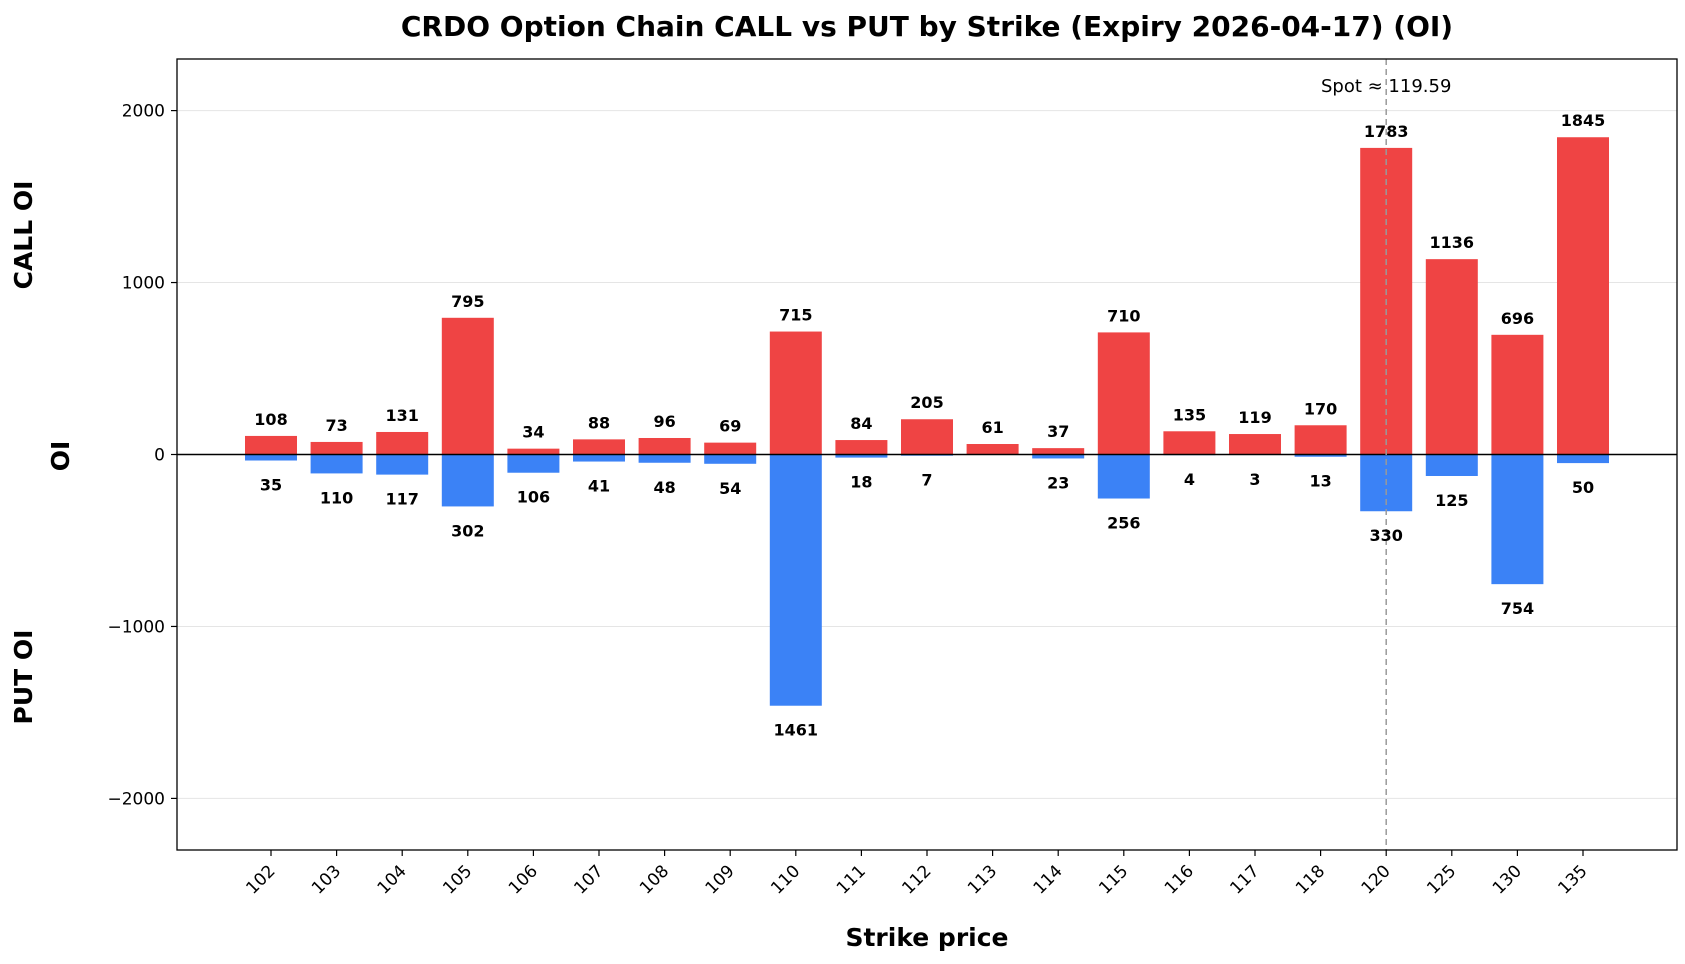 The width and height of the screenshot is (1685, 964). Describe the element at coordinates (1058, 431) in the screenshot. I see `call-value-label: 37` at that location.